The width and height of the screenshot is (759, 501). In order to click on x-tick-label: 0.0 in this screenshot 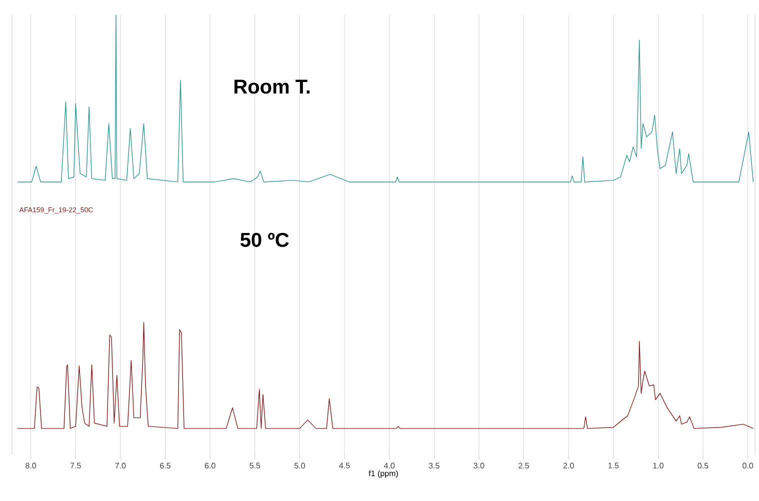, I will do `click(748, 465)`.